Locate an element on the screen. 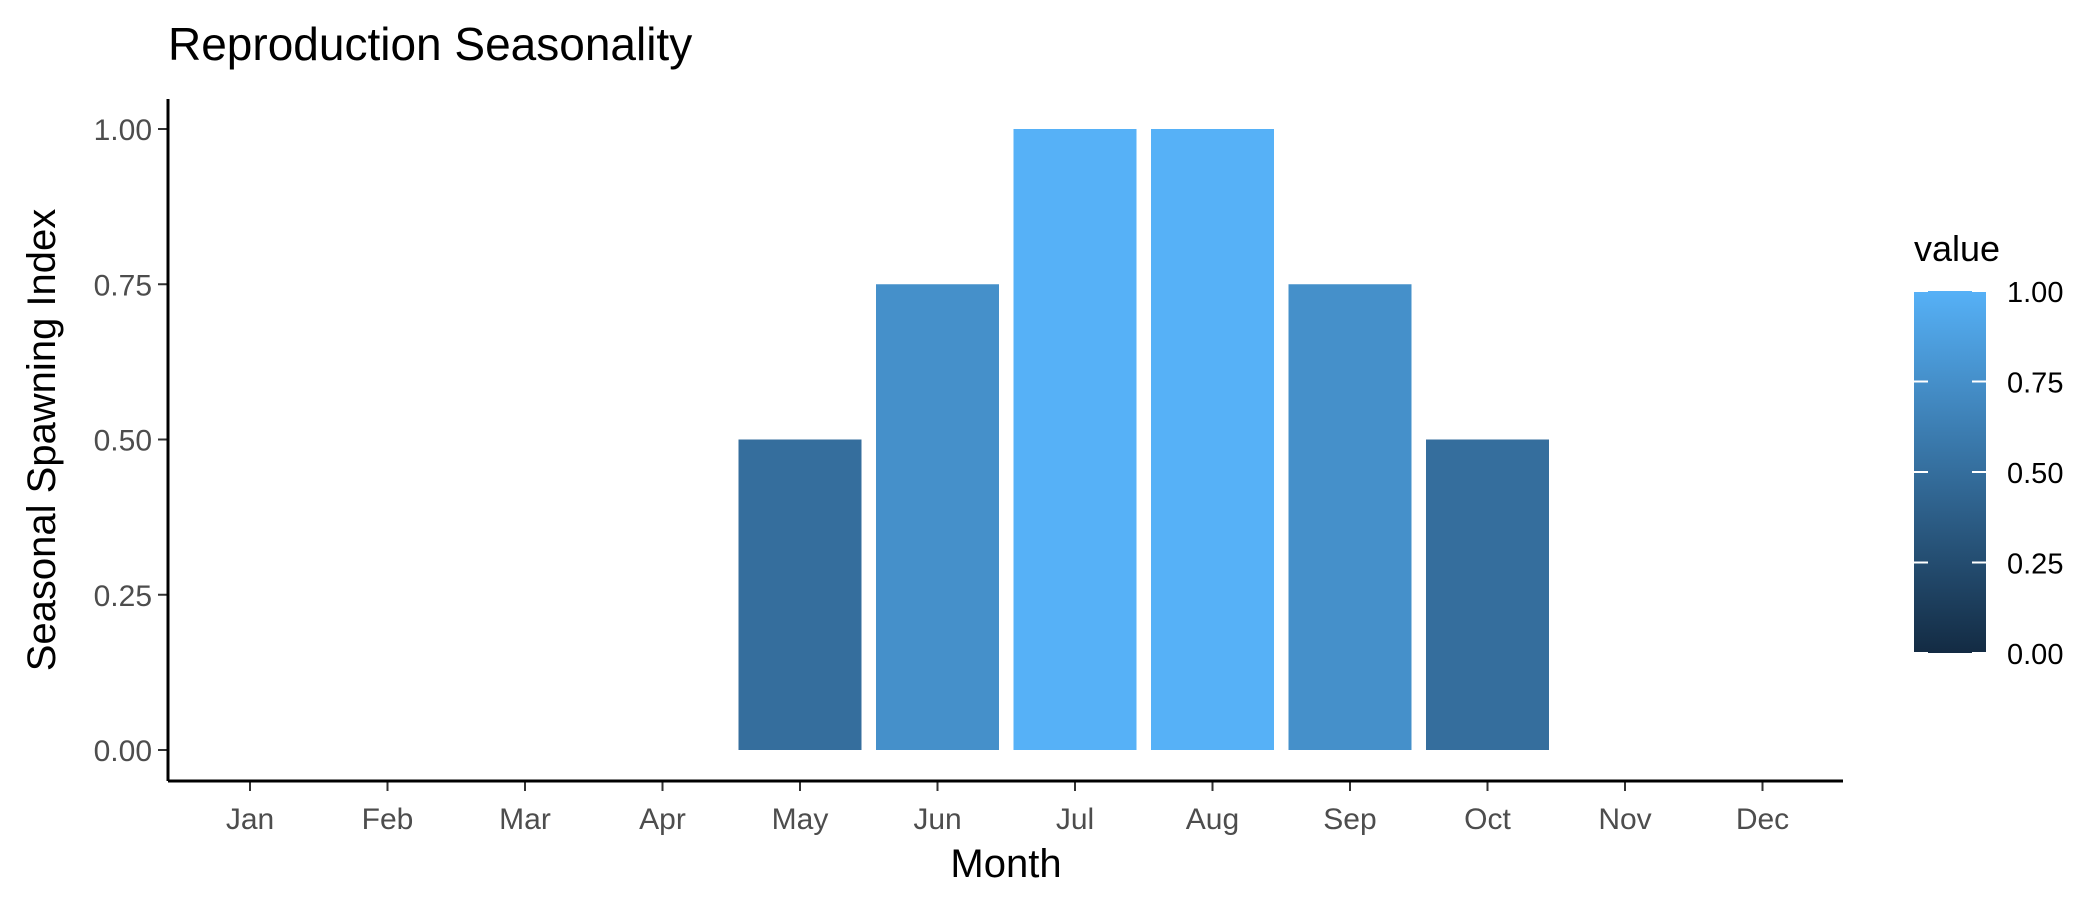 The height and width of the screenshot is (900, 2100). x-axis-title: Month is located at coordinates (1005, 864).